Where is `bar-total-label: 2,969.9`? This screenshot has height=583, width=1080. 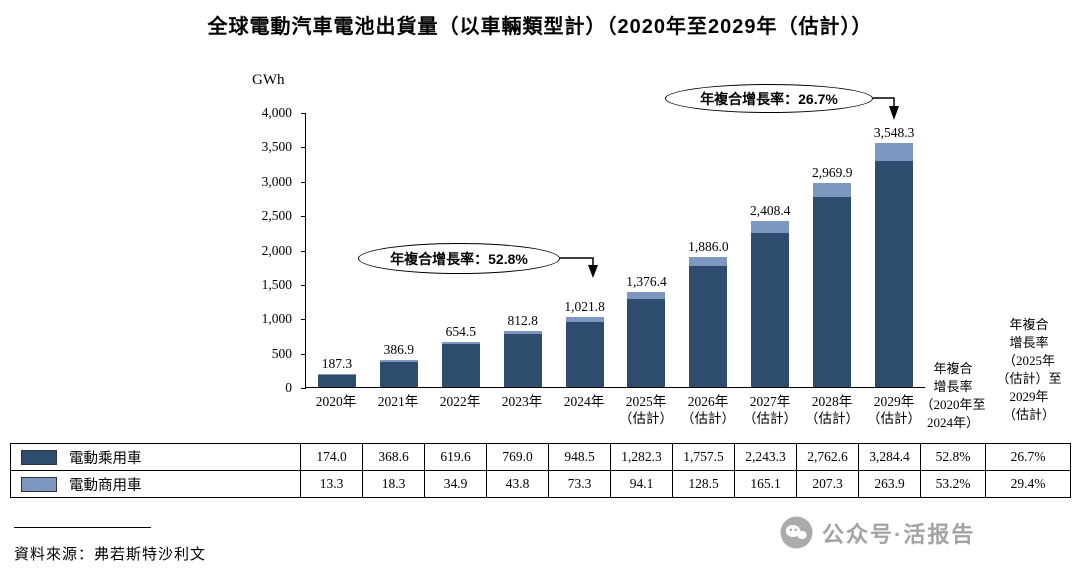
bar-total-label: 2,969.9 is located at coordinates (832, 172).